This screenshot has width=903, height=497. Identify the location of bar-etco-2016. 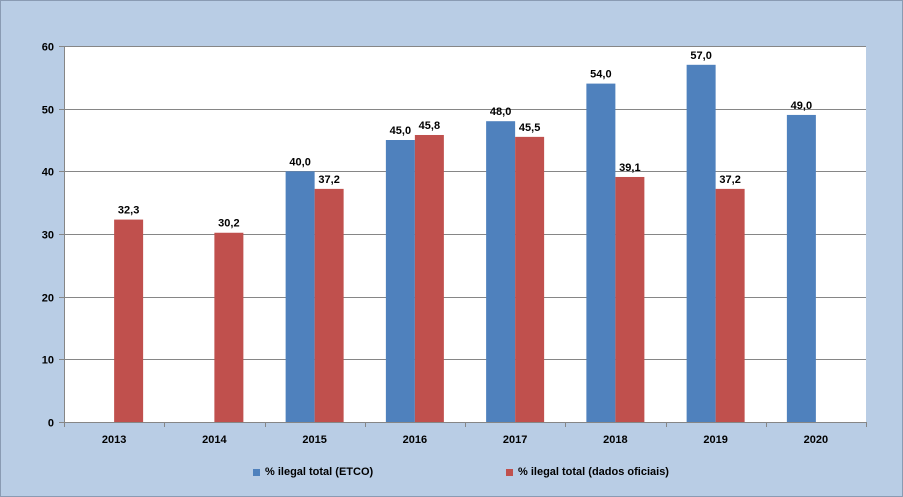
(400, 281).